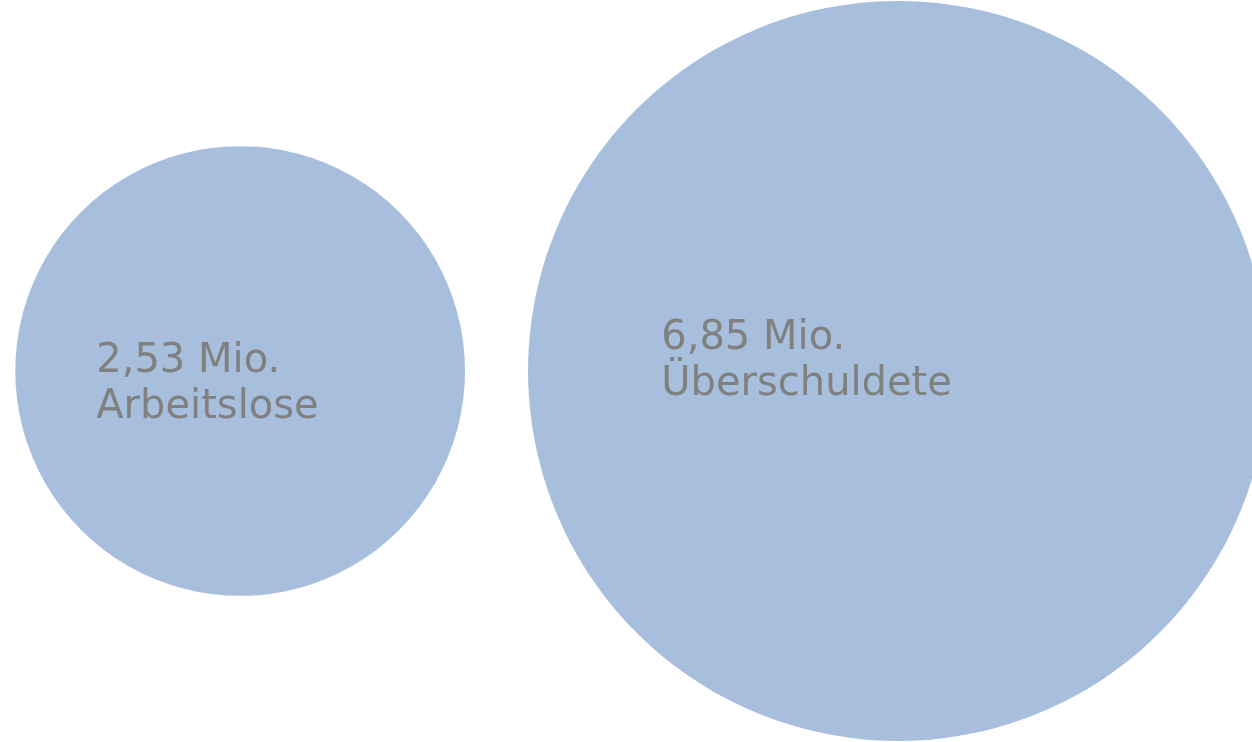 The height and width of the screenshot is (742, 1252). Describe the element at coordinates (753, 334) in the screenshot. I see `data-label: 6,85 Mio.` at that location.